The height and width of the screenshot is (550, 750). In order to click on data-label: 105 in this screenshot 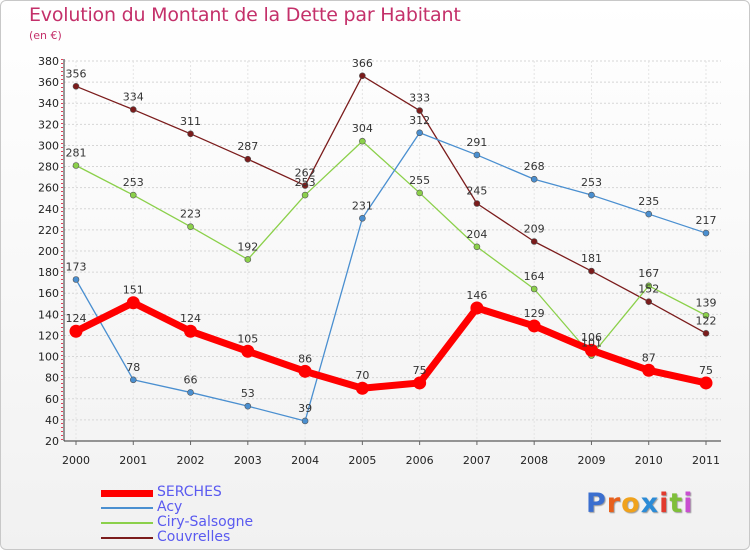, I will do `click(247, 338)`.